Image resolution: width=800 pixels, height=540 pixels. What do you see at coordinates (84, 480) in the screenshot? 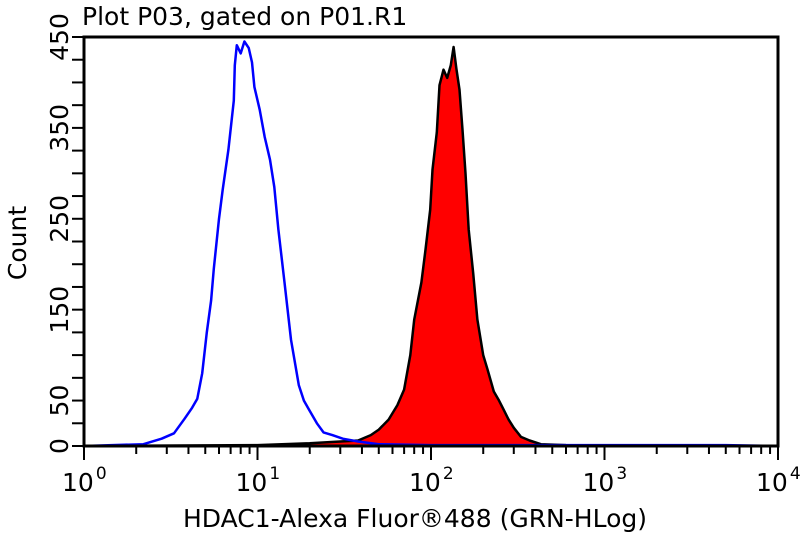
I see `x-tick-label: 10 0` at bounding box center [84, 480].